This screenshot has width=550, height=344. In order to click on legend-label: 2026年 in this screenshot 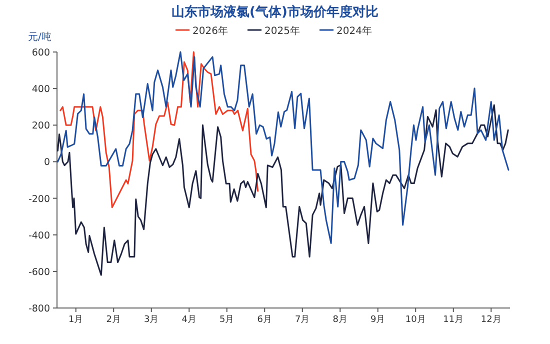, I will do `click(210, 31)`.